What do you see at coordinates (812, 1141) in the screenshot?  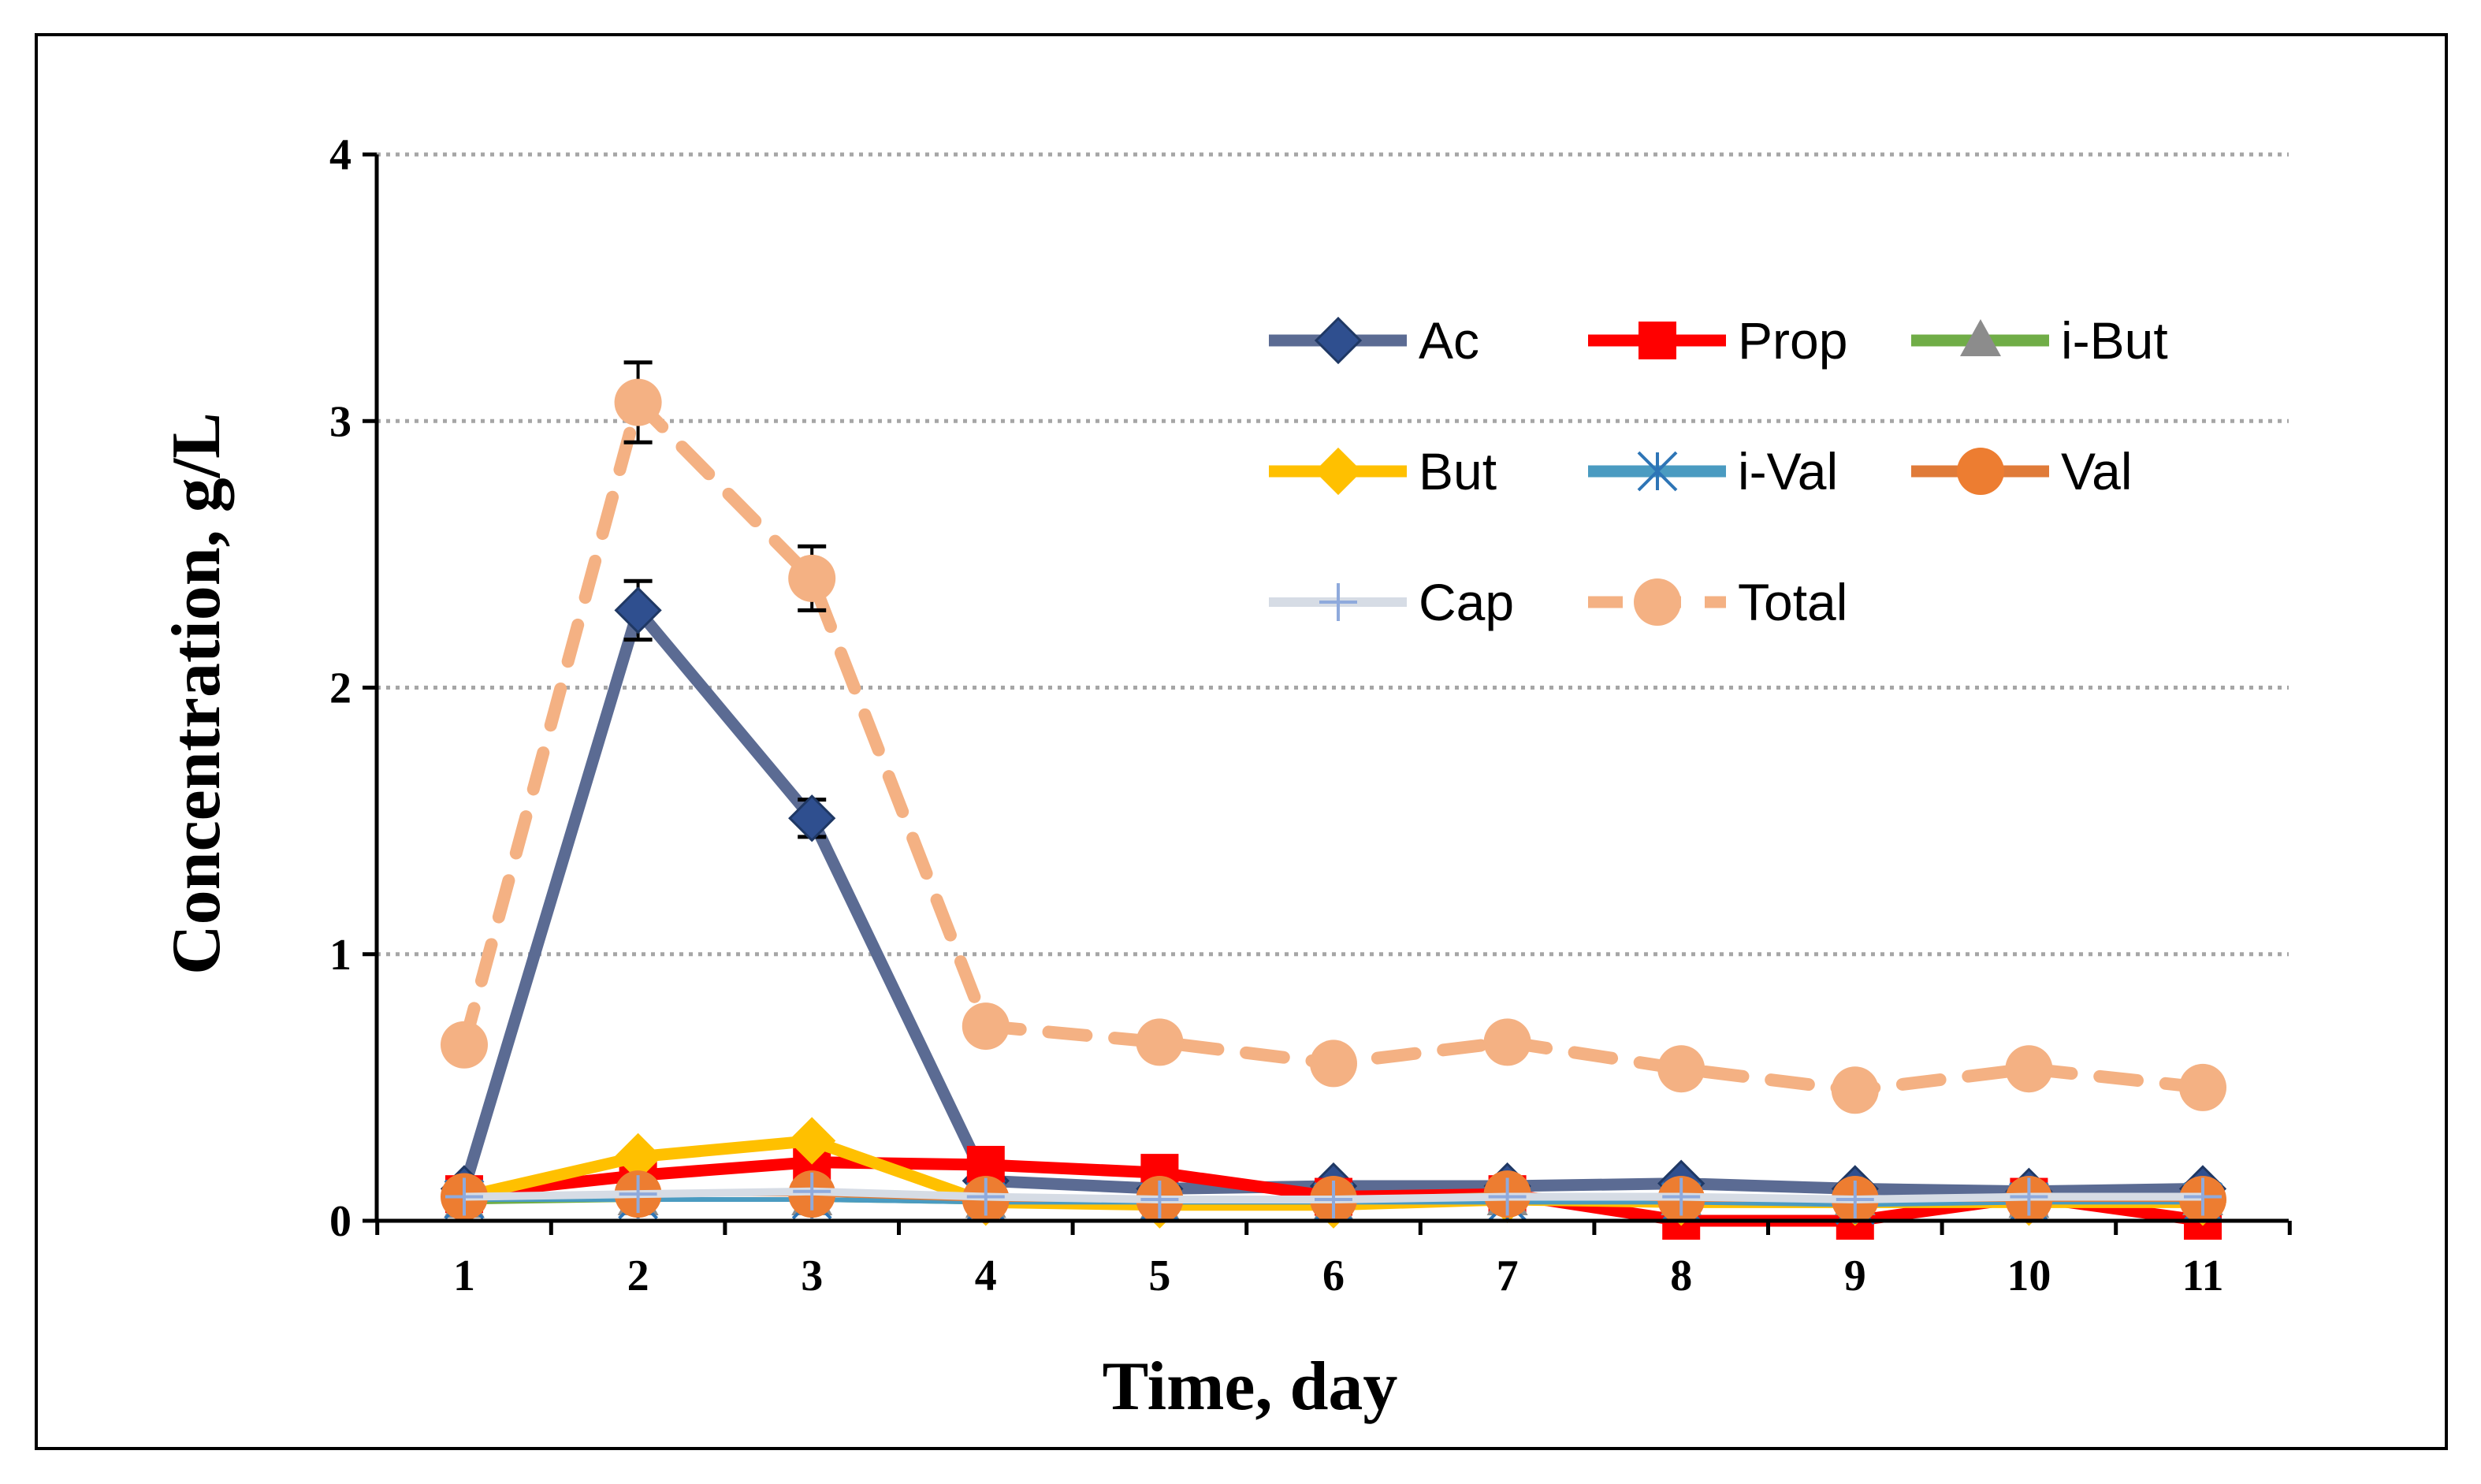 I see `data-point-but` at bounding box center [812, 1141].